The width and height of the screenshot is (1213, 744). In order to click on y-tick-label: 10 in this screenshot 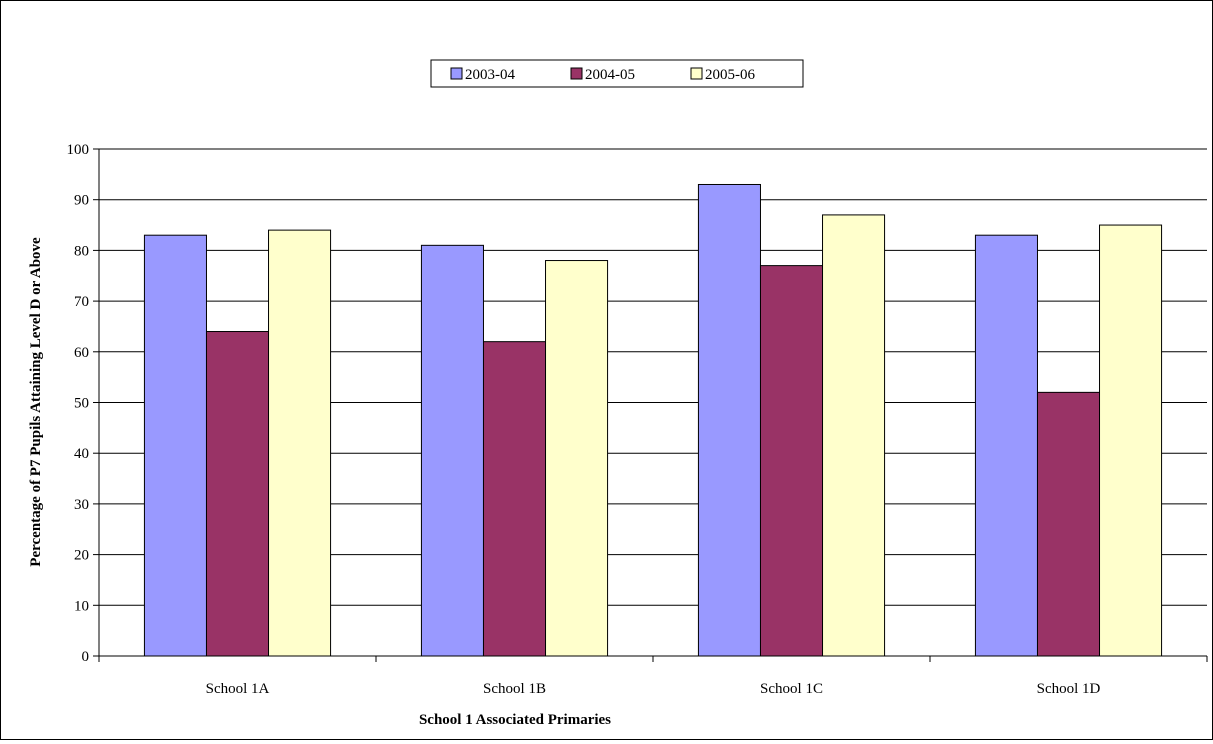, I will do `click(81, 606)`.